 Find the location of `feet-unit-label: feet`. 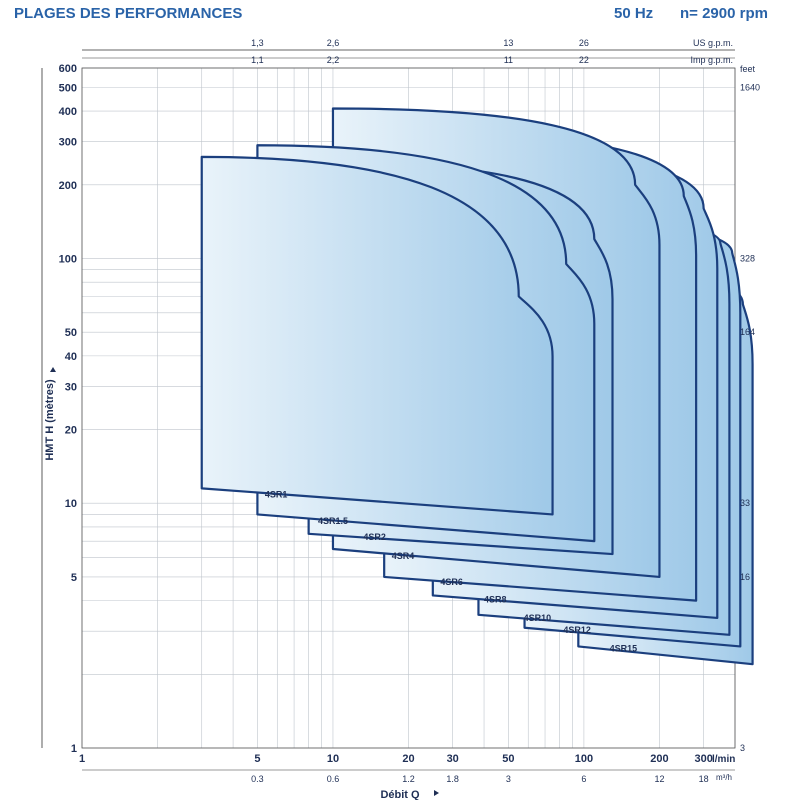

feet-unit-label: feet is located at coordinates (748, 69).